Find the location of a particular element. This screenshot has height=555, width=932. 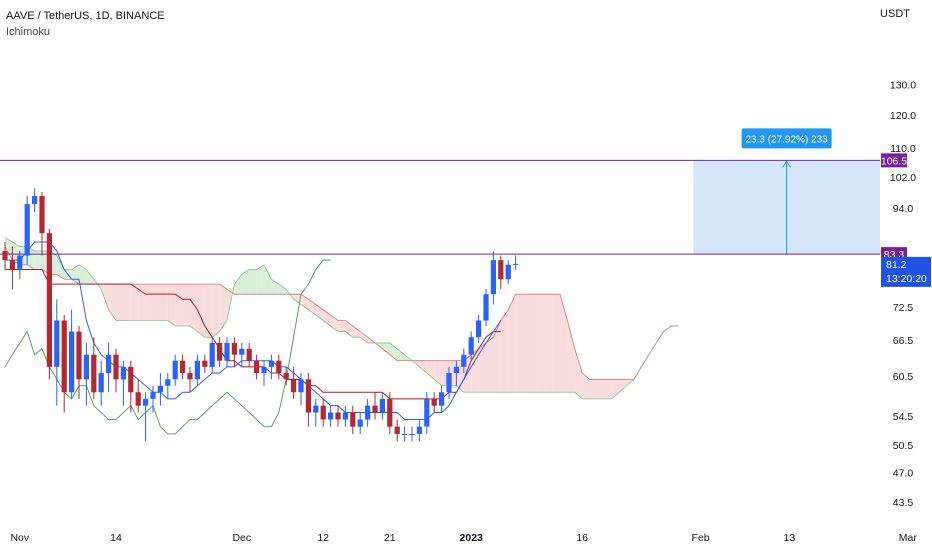

x-tick-label: 13 is located at coordinates (790, 538).